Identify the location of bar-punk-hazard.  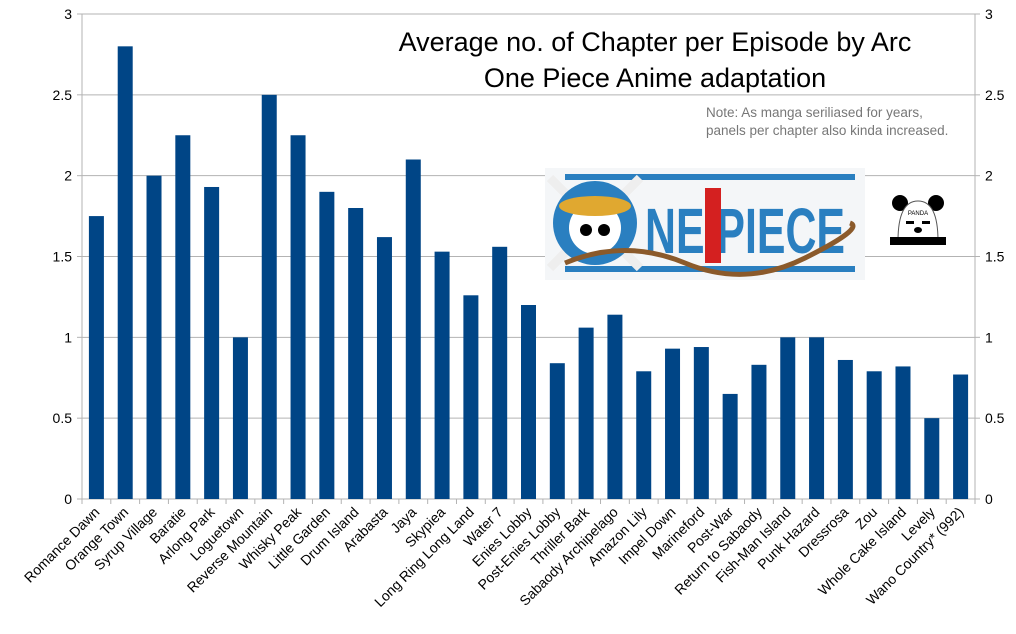
(817, 418).